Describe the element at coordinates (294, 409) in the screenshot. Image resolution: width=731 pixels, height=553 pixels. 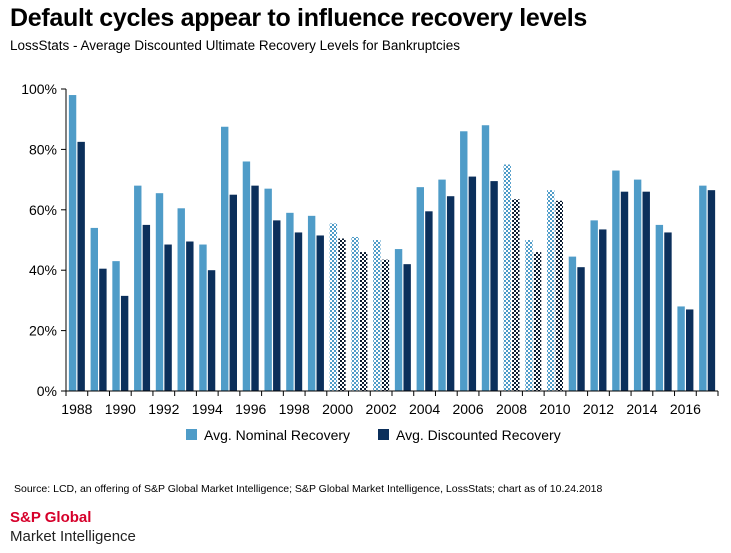
I see `x-tick-label: 1998` at that location.